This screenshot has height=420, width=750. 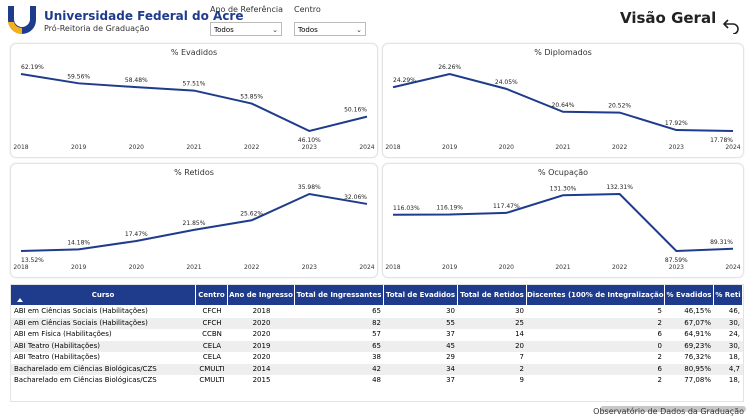 I want to click on table-cell: 2014, so click(x=261, y=368).